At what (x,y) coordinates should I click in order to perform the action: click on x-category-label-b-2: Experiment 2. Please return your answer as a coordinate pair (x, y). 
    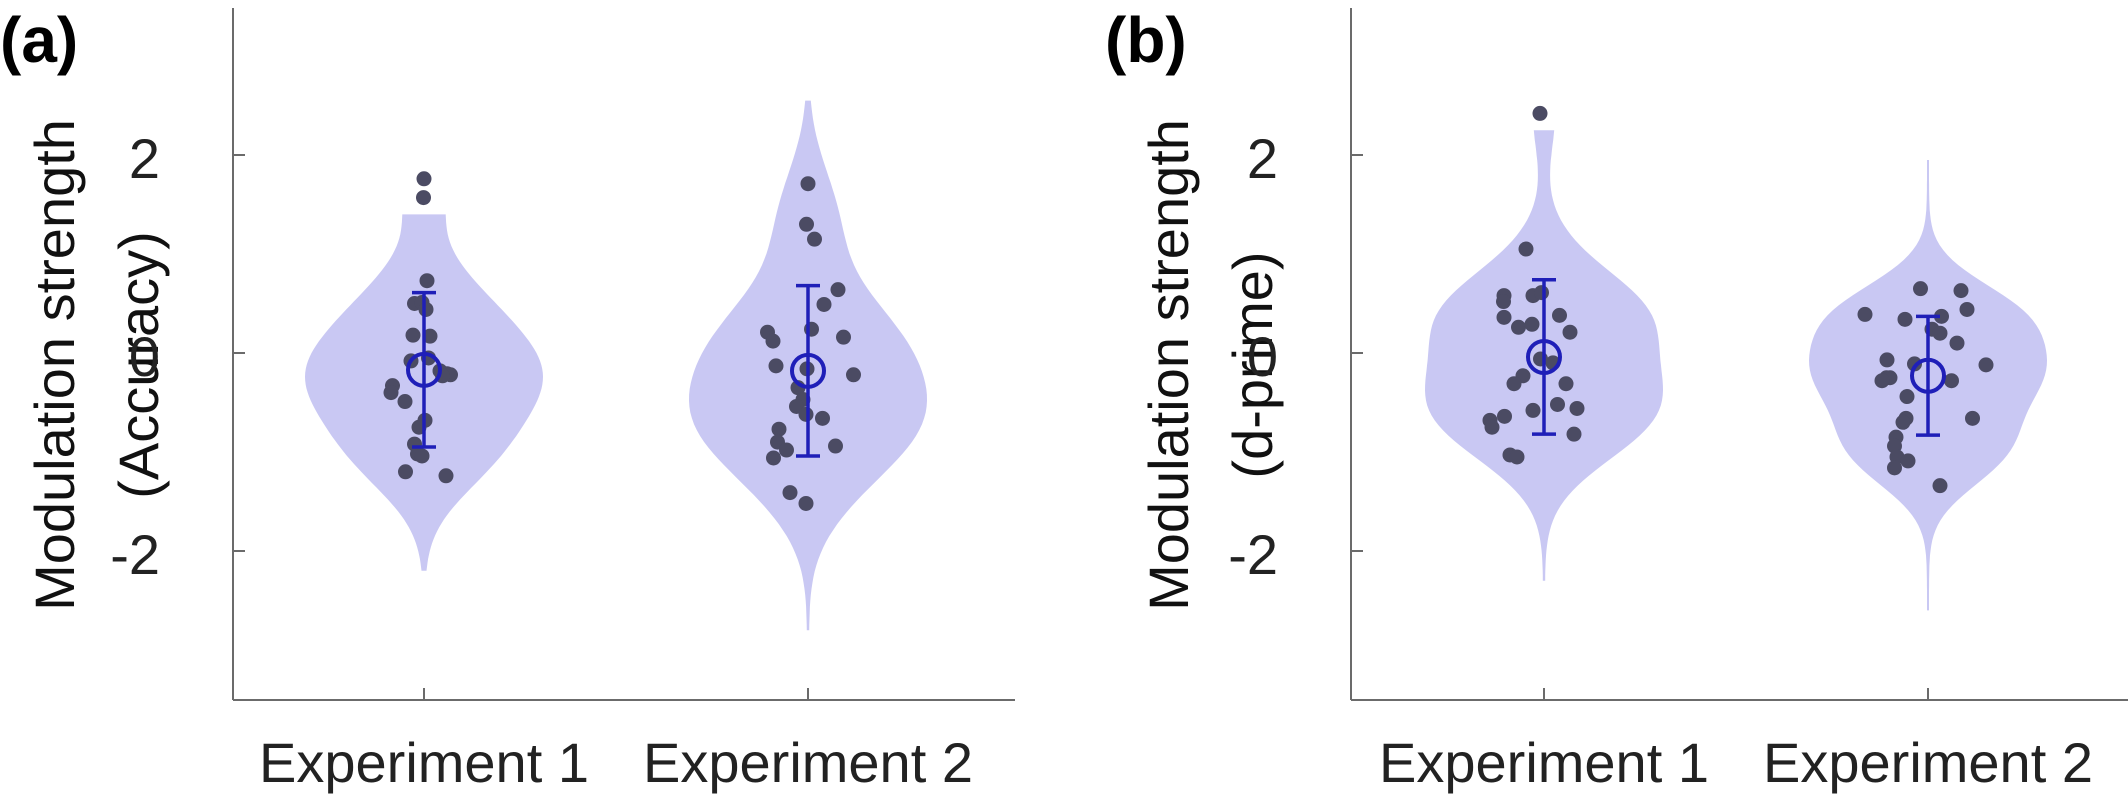
    Looking at the image, I should click on (1928, 762).